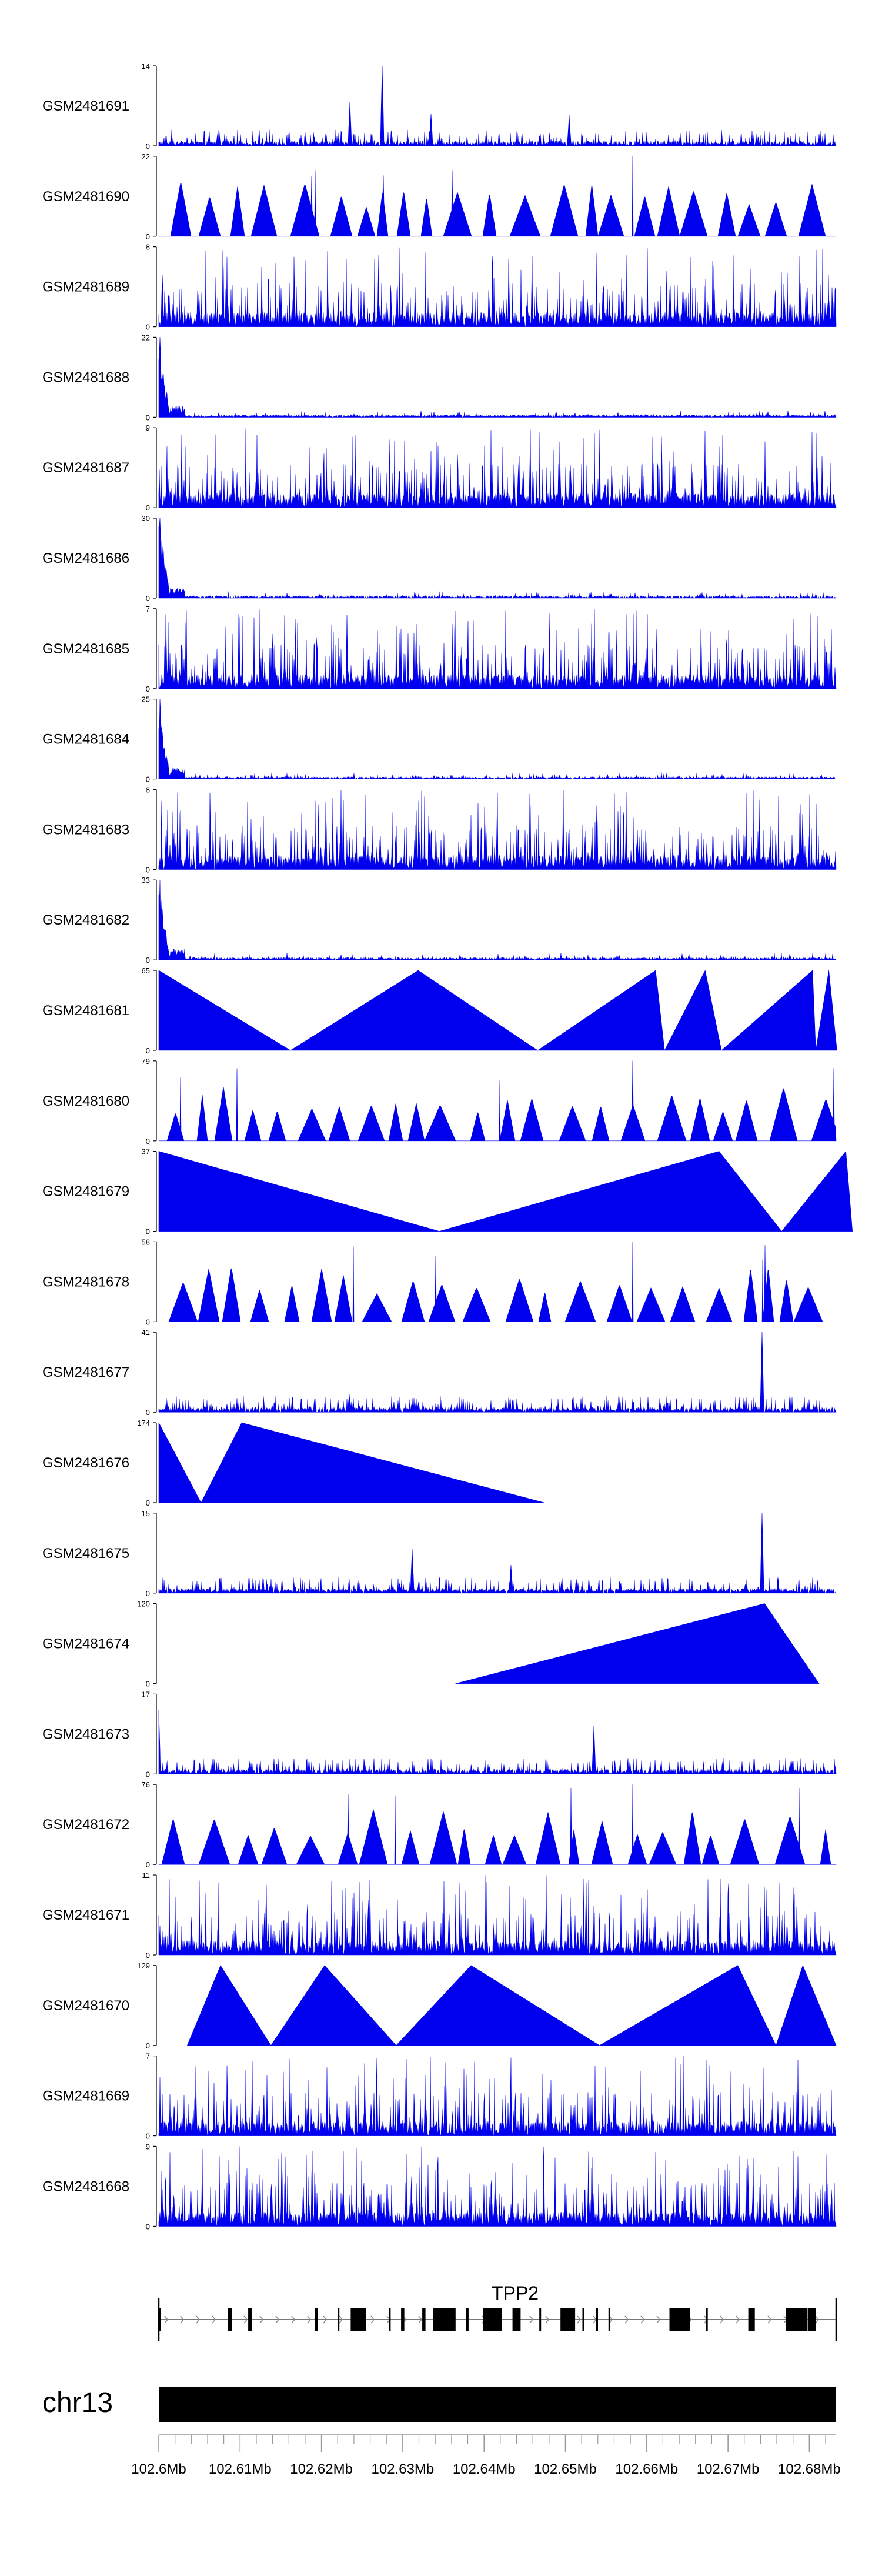 Image resolution: width=882 pixels, height=2576 pixels. What do you see at coordinates (565, 2469) in the screenshot?
I see `x-tick-label: 102.65Mb` at bounding box center [565, 2469].